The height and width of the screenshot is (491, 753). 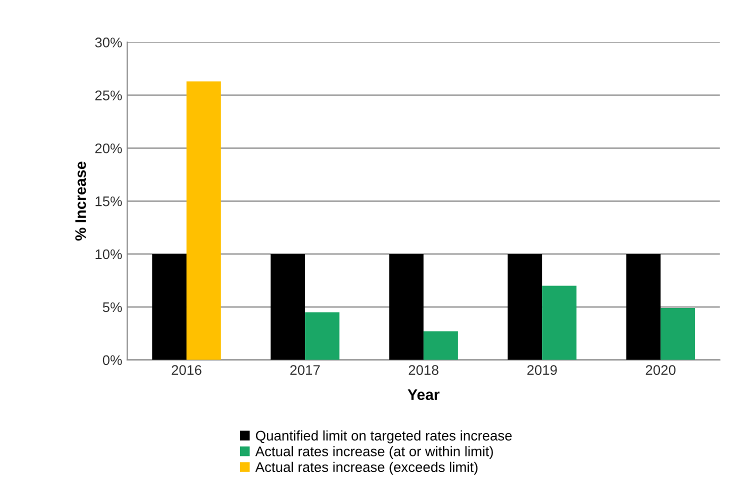 What do you see at coordinates (542, 370) in the screenshot?
I see `x-tick-label: 2019` at bounding box center [542, 370].